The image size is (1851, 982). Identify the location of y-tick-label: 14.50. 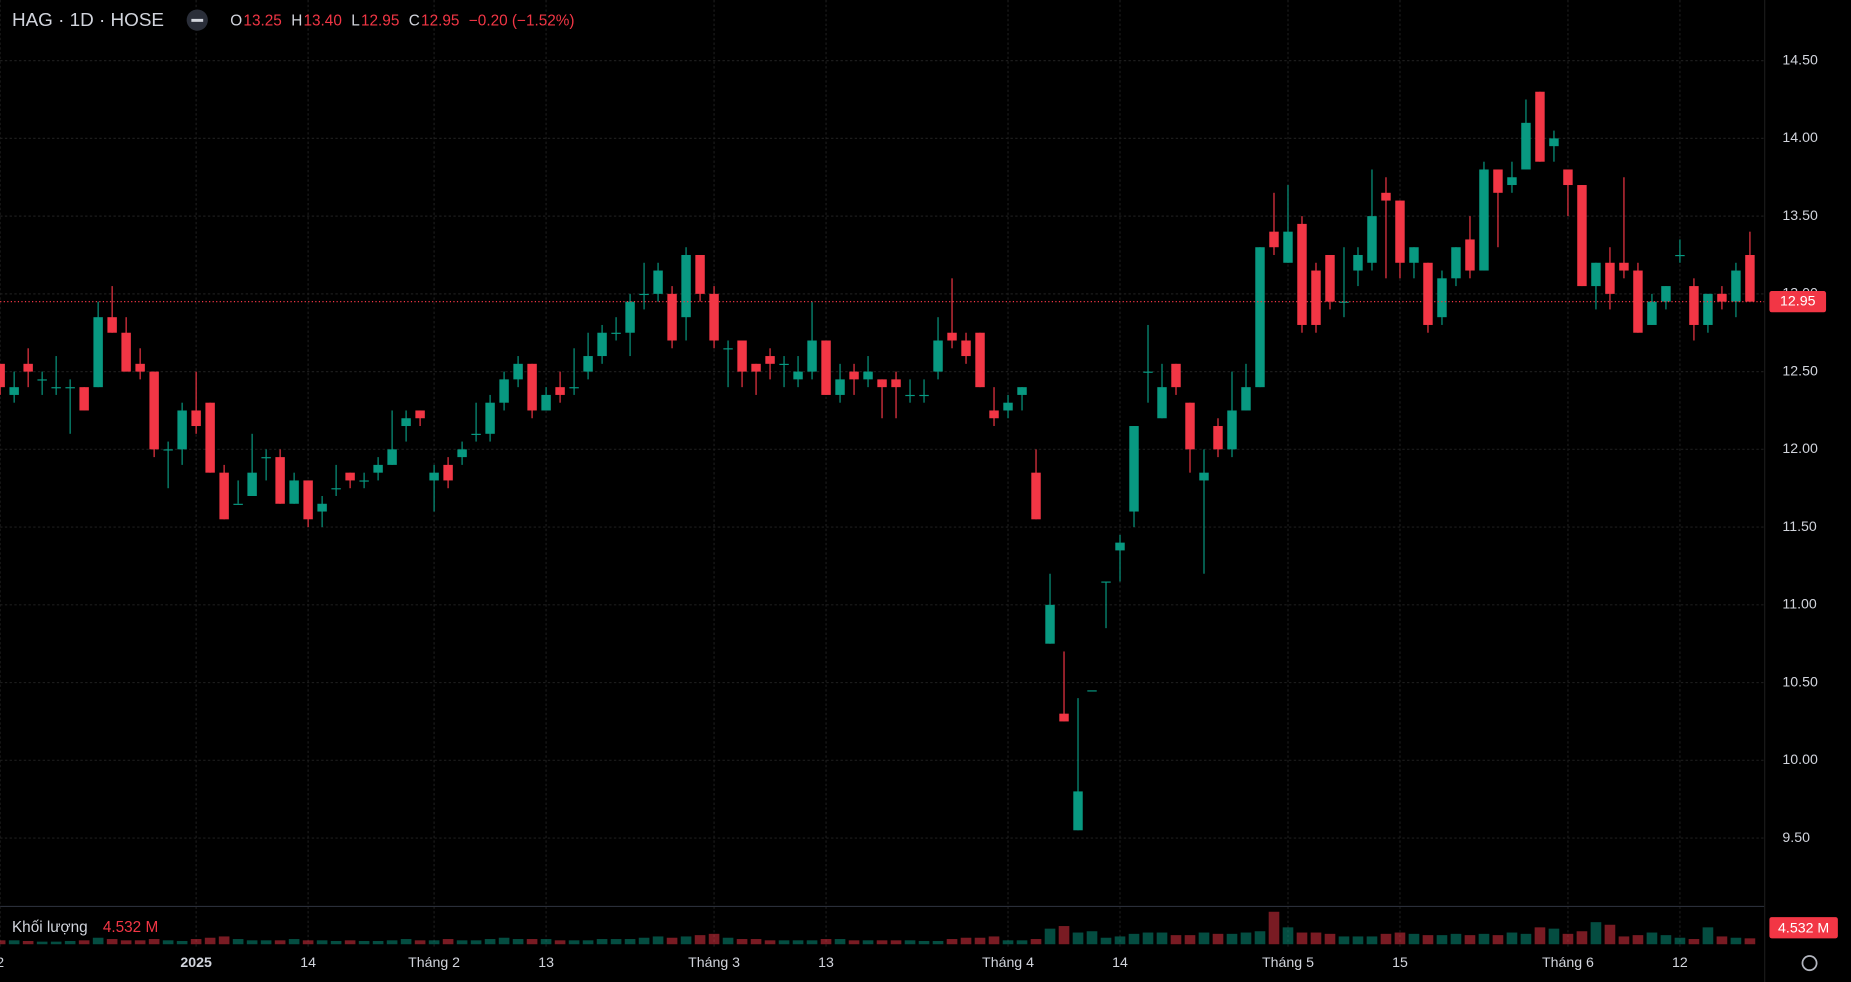
(1800, 60).